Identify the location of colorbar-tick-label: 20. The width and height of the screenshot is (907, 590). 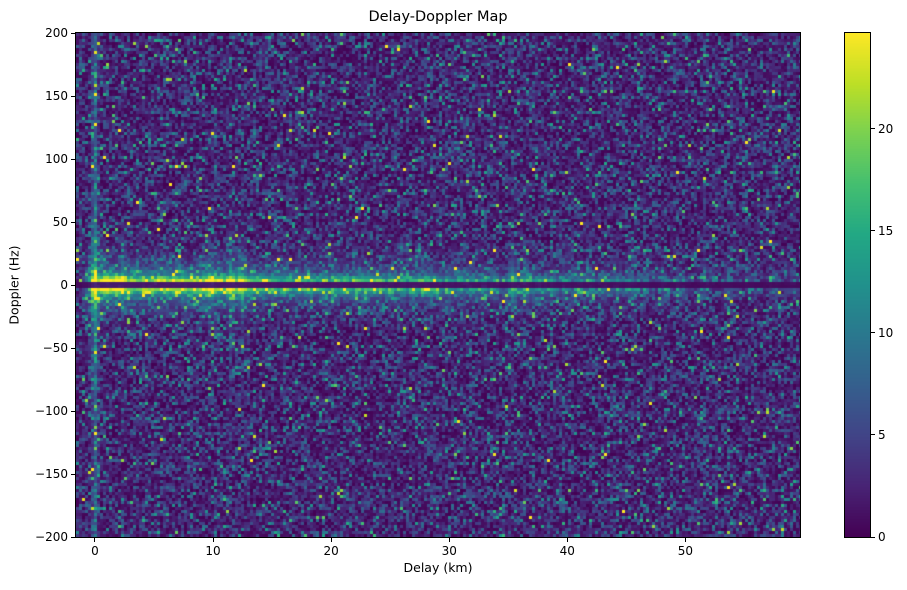
(886, 128).